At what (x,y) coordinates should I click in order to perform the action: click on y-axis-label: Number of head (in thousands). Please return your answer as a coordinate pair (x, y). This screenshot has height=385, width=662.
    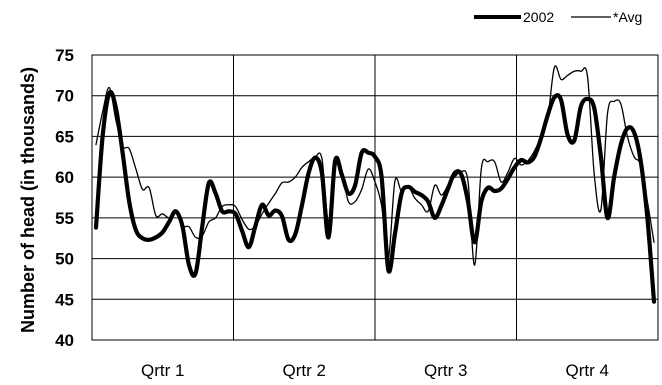
    Looking at the image, I should click on (28, 200).